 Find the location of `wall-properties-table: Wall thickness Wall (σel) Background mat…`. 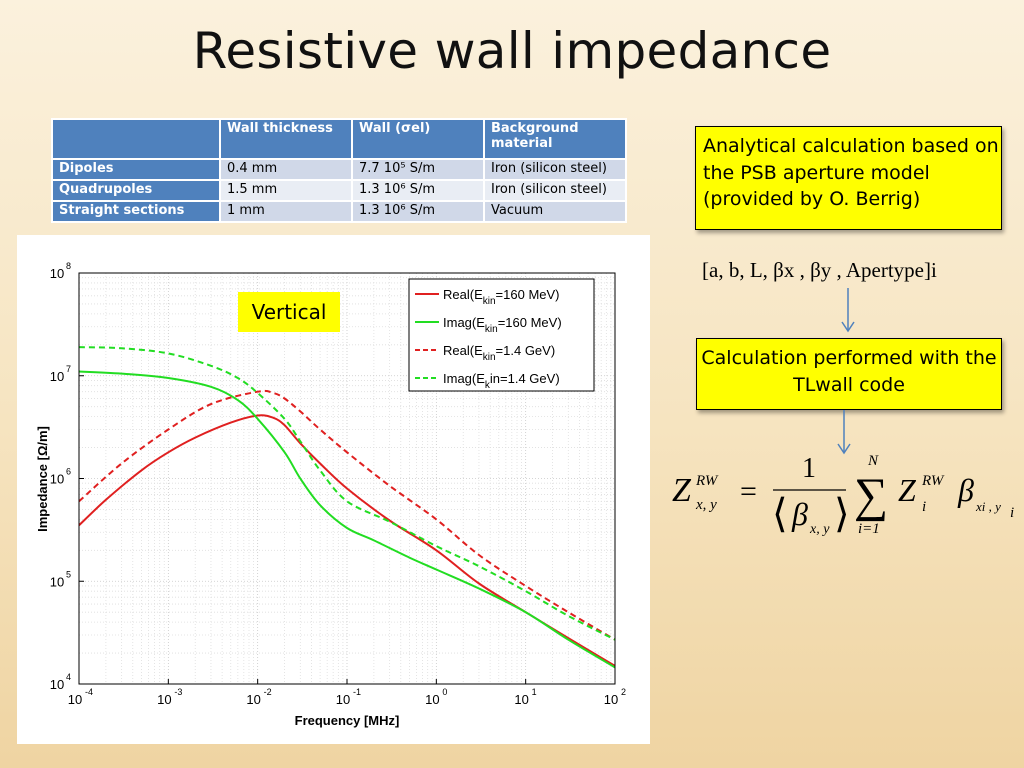

wall-properties-table: Wall thickness Wall (σel) Background mat… is located at coordinates (339, 170).